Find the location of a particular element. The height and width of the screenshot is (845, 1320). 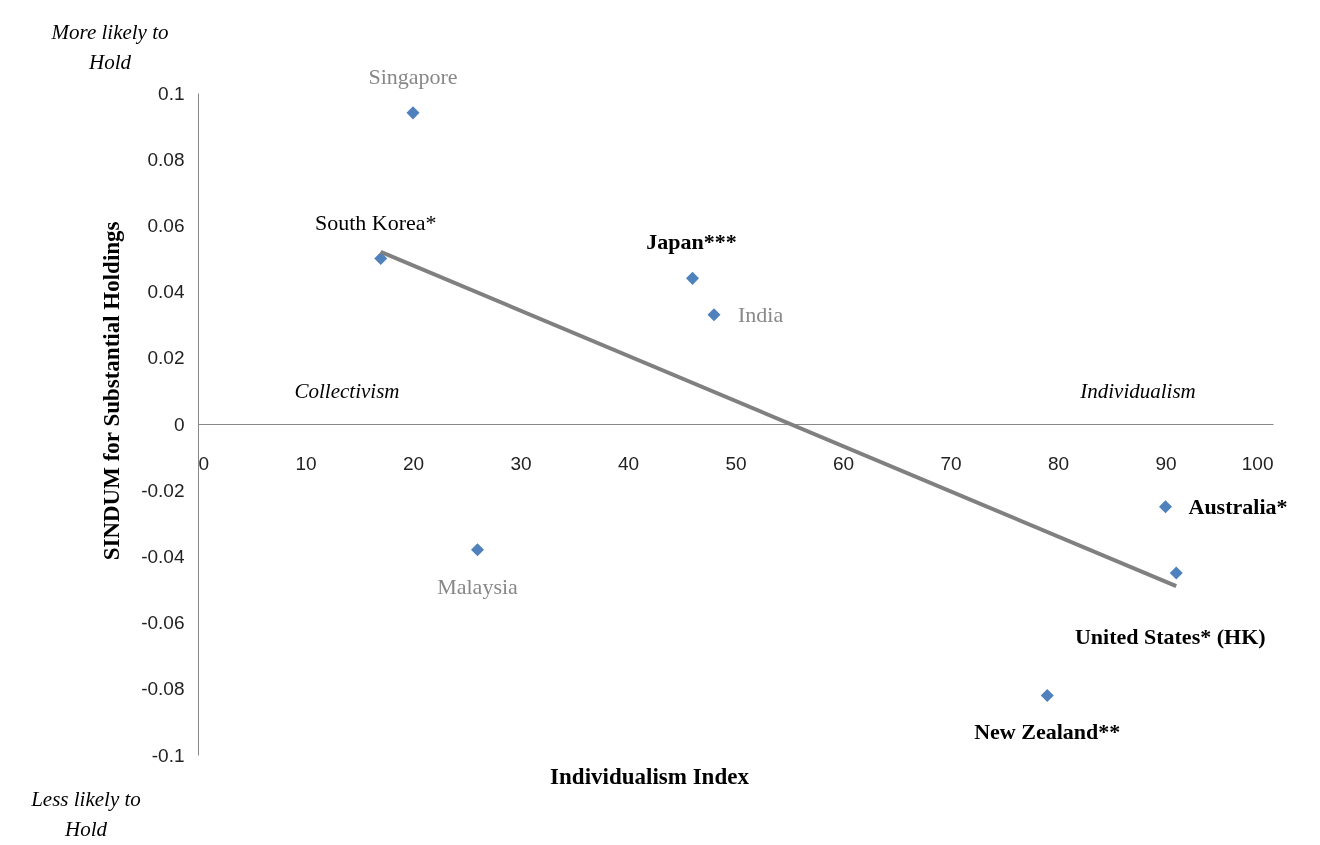

y-tick-label: 0 is located at coordinates (179, 424).